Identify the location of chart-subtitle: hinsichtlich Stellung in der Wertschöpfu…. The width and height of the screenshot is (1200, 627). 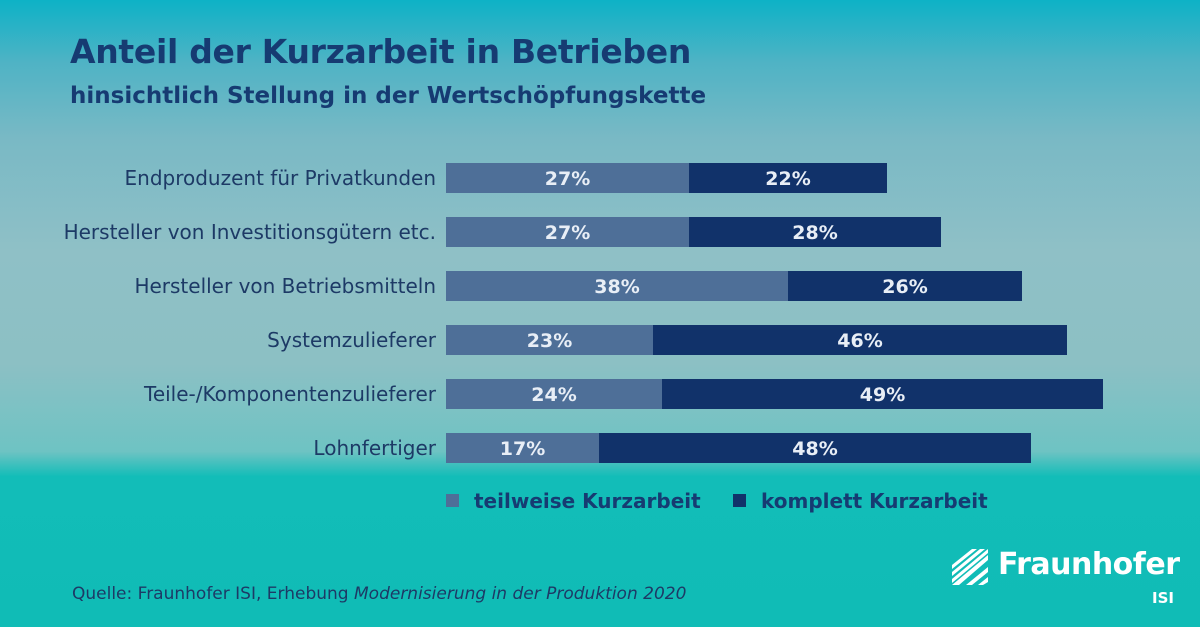
(388, 96).